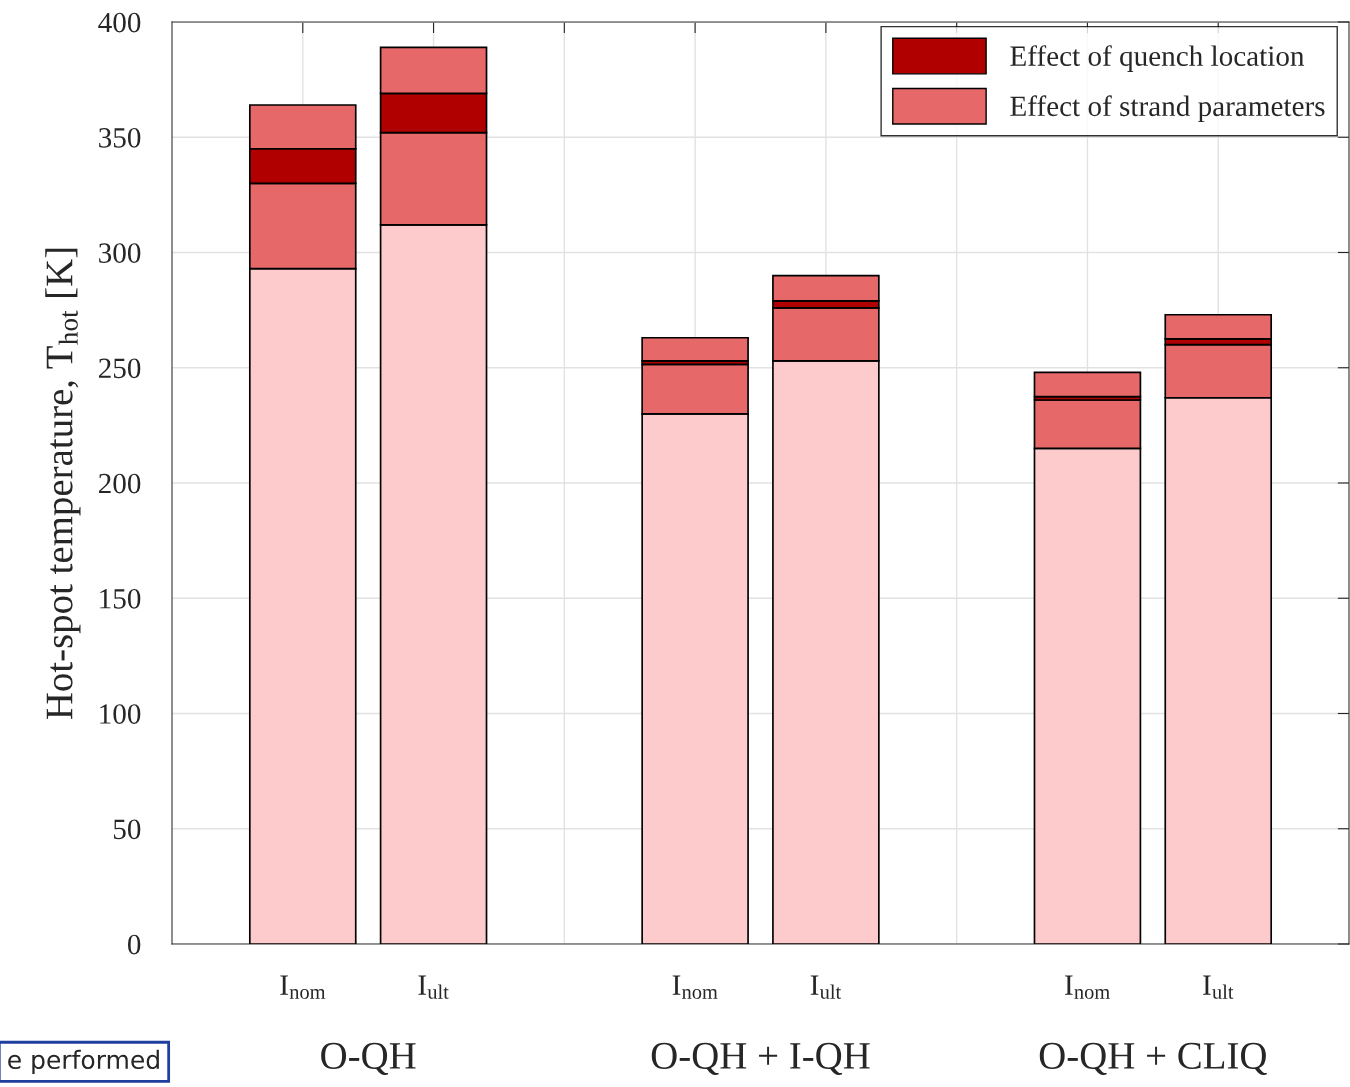 This screenshot has height=1087, width=1350. What do you see at coordinates (127, 829) in the screenshot?
I see `y-tick-label: 50` at bounding box center [127, 829].